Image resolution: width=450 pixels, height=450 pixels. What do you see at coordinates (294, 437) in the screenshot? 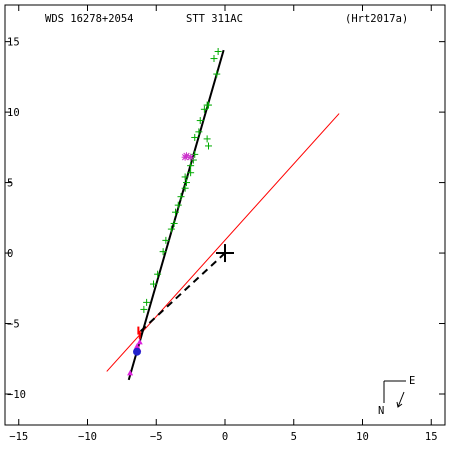
I see `x-tick-label: 5` at bounding box center [294, 437].